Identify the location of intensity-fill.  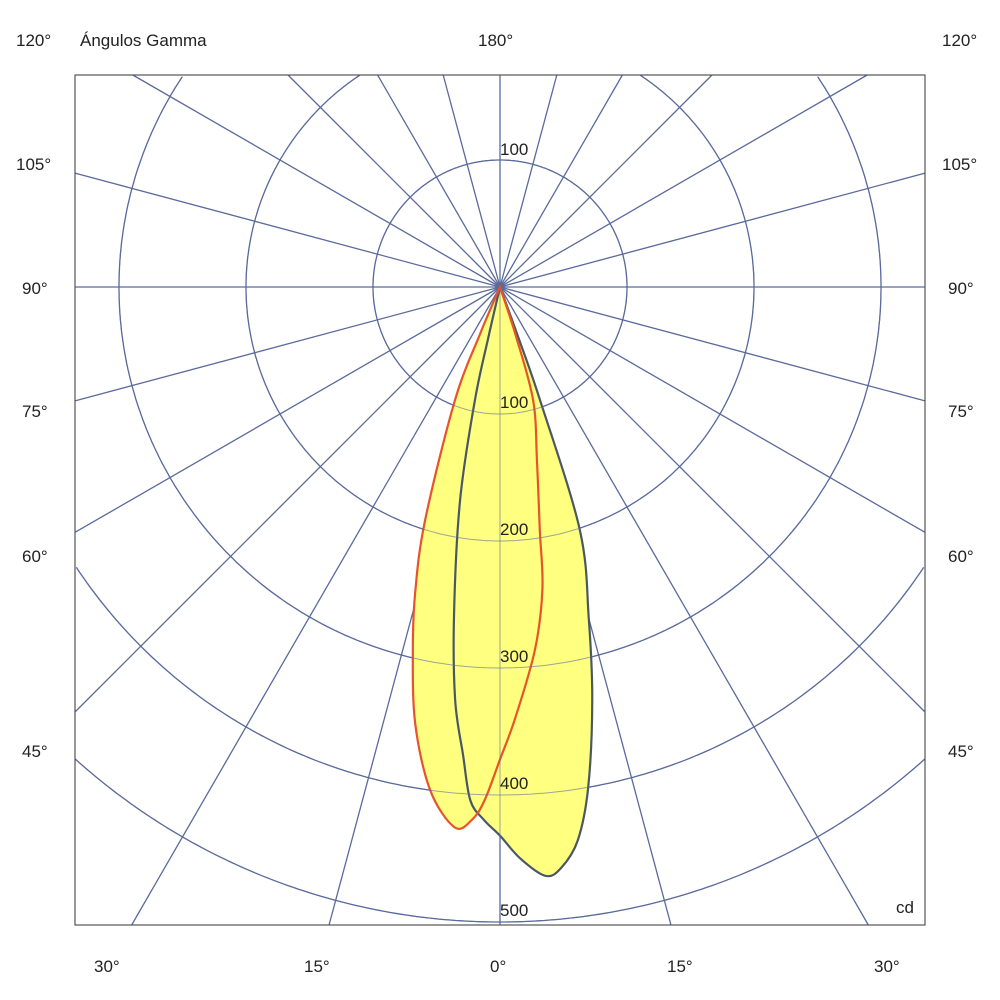
(477, 558).